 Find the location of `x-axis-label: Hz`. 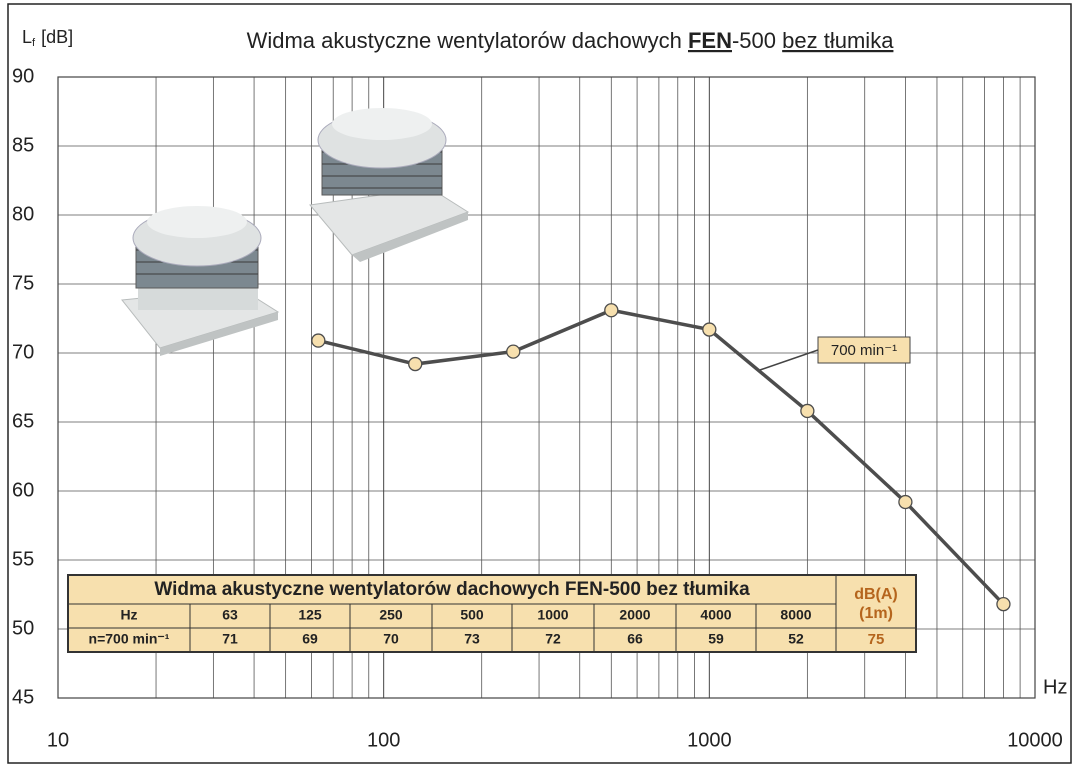

x-axis-label: Hz is located at coordinates (1055, 687).